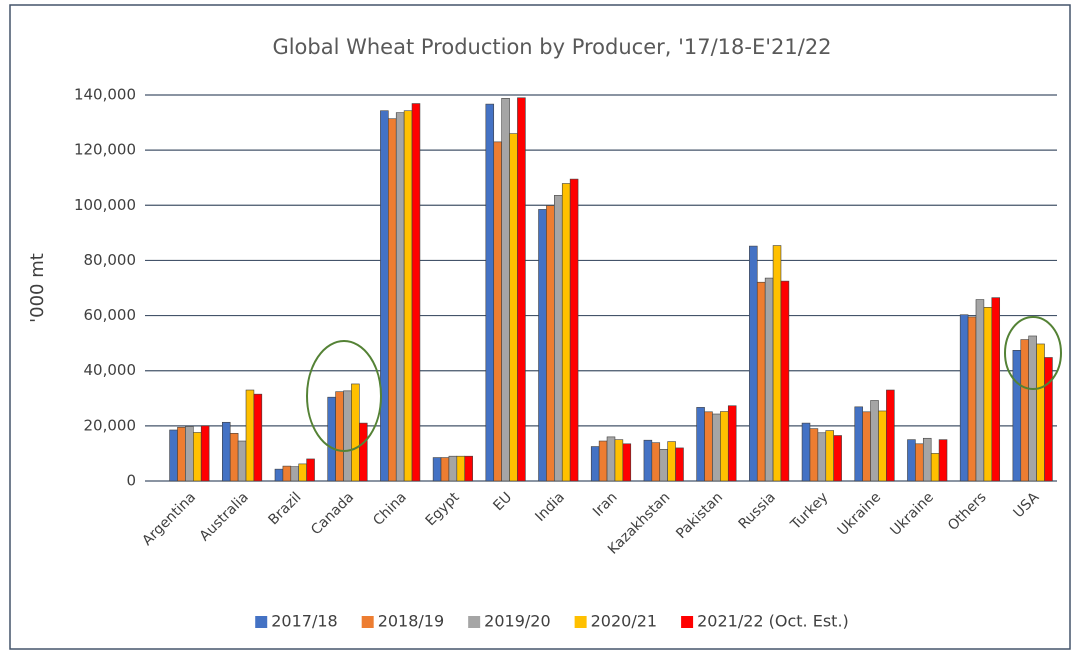  What do you see at coordinates (517, 621) in the screenshot?
I see `legend-label: 2019/20` at bounding box center [517, 621].